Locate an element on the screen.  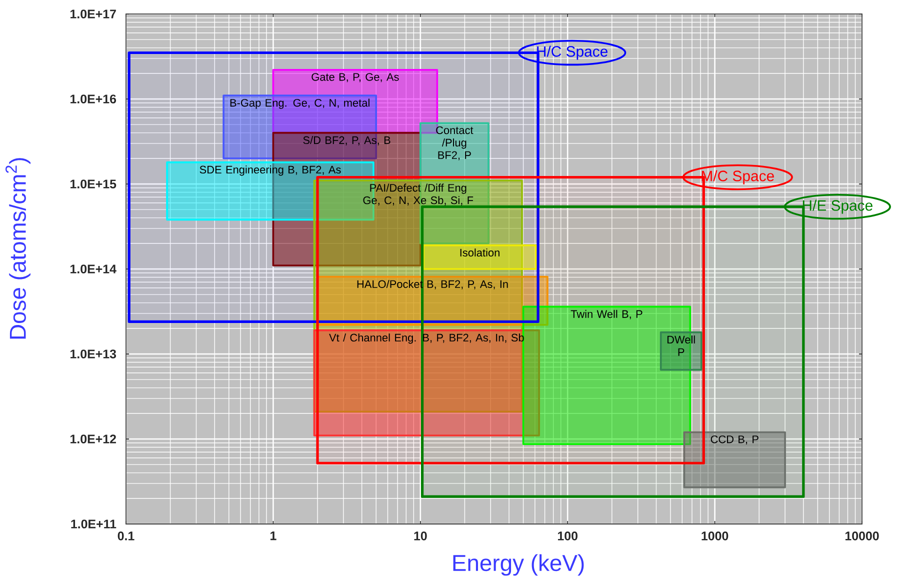
x-tick-label: 10000 is located at coordinates (862, 536).